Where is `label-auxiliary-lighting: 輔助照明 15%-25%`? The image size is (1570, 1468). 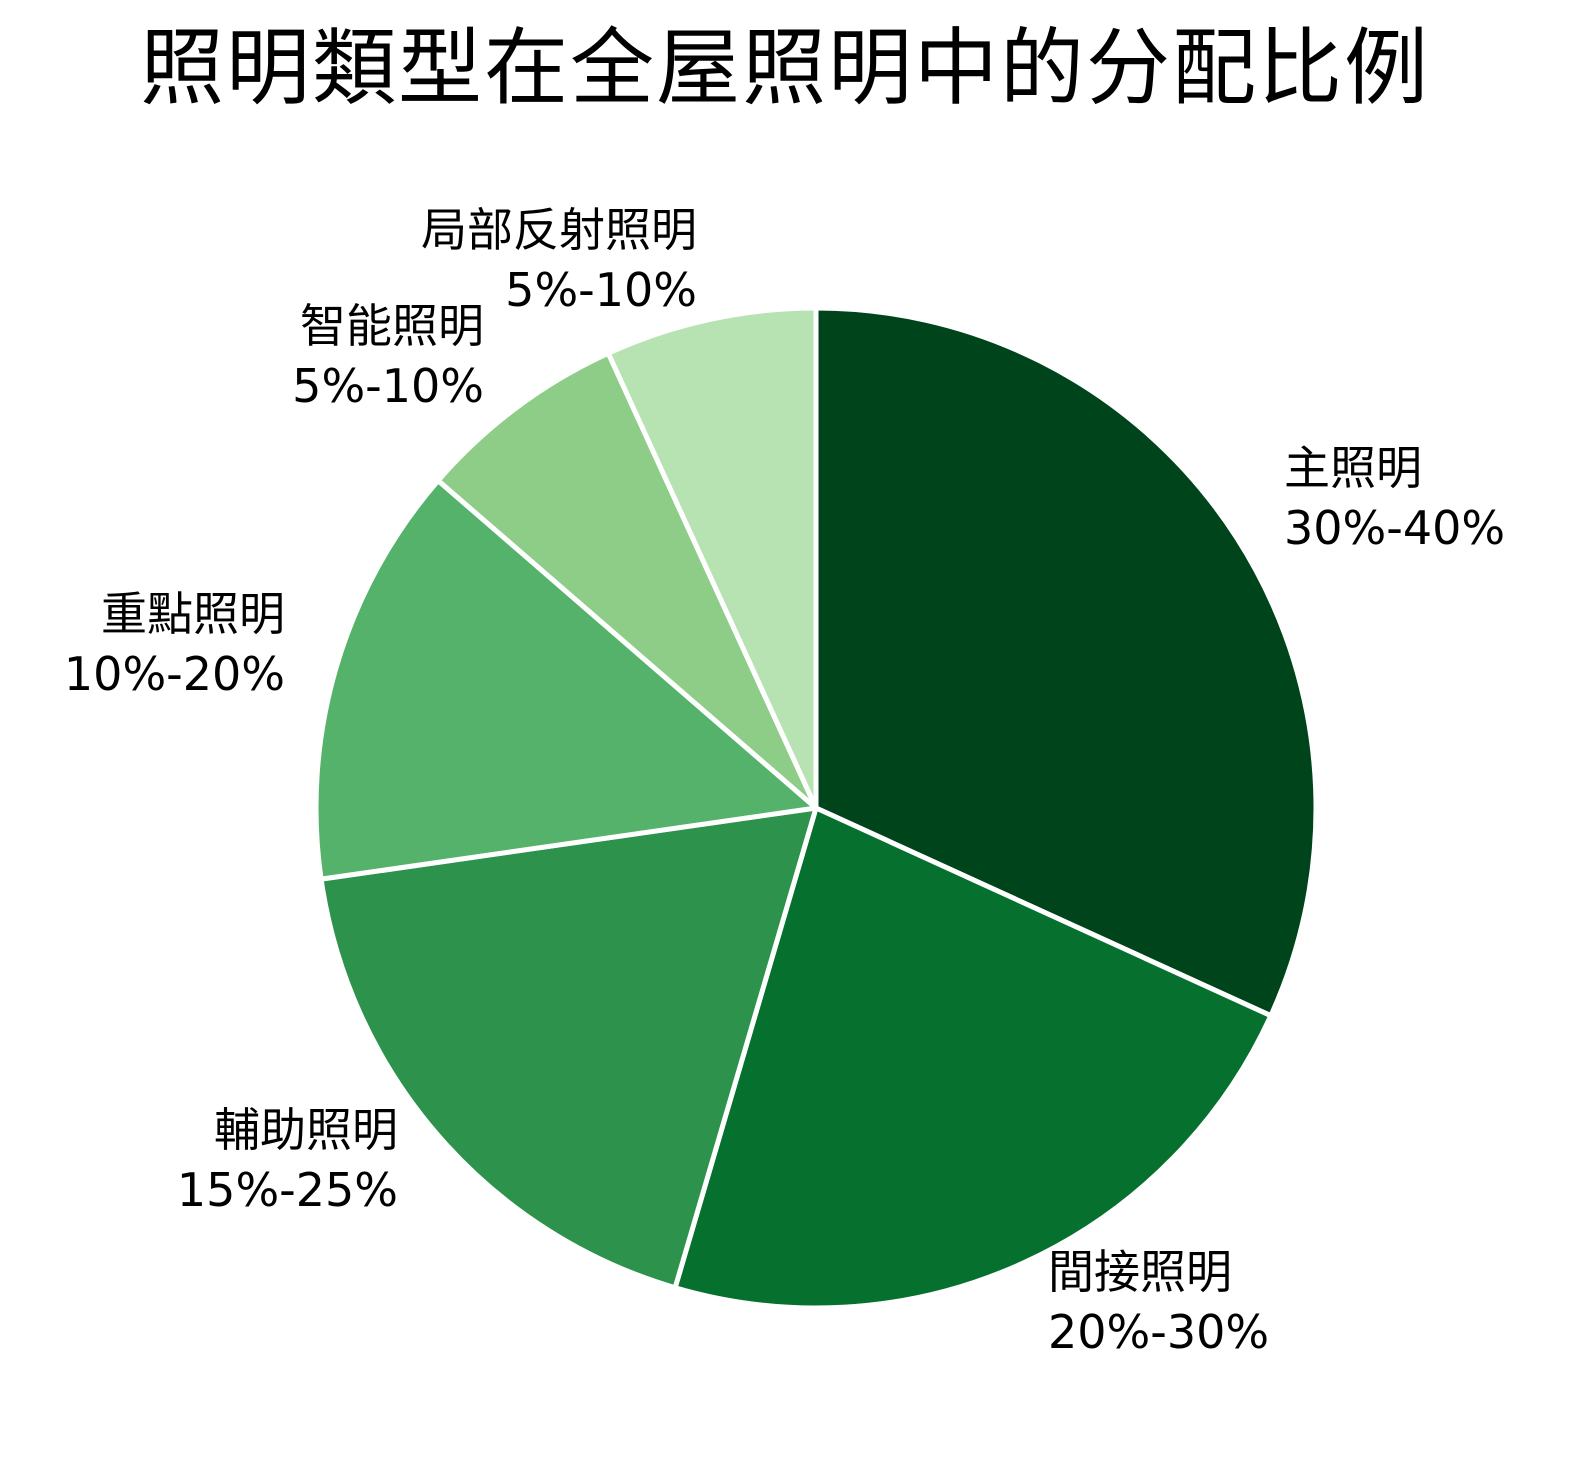
label-auxiliary-lighting: 輔助照明 15%-25% is located at coordinates (287, 1160).